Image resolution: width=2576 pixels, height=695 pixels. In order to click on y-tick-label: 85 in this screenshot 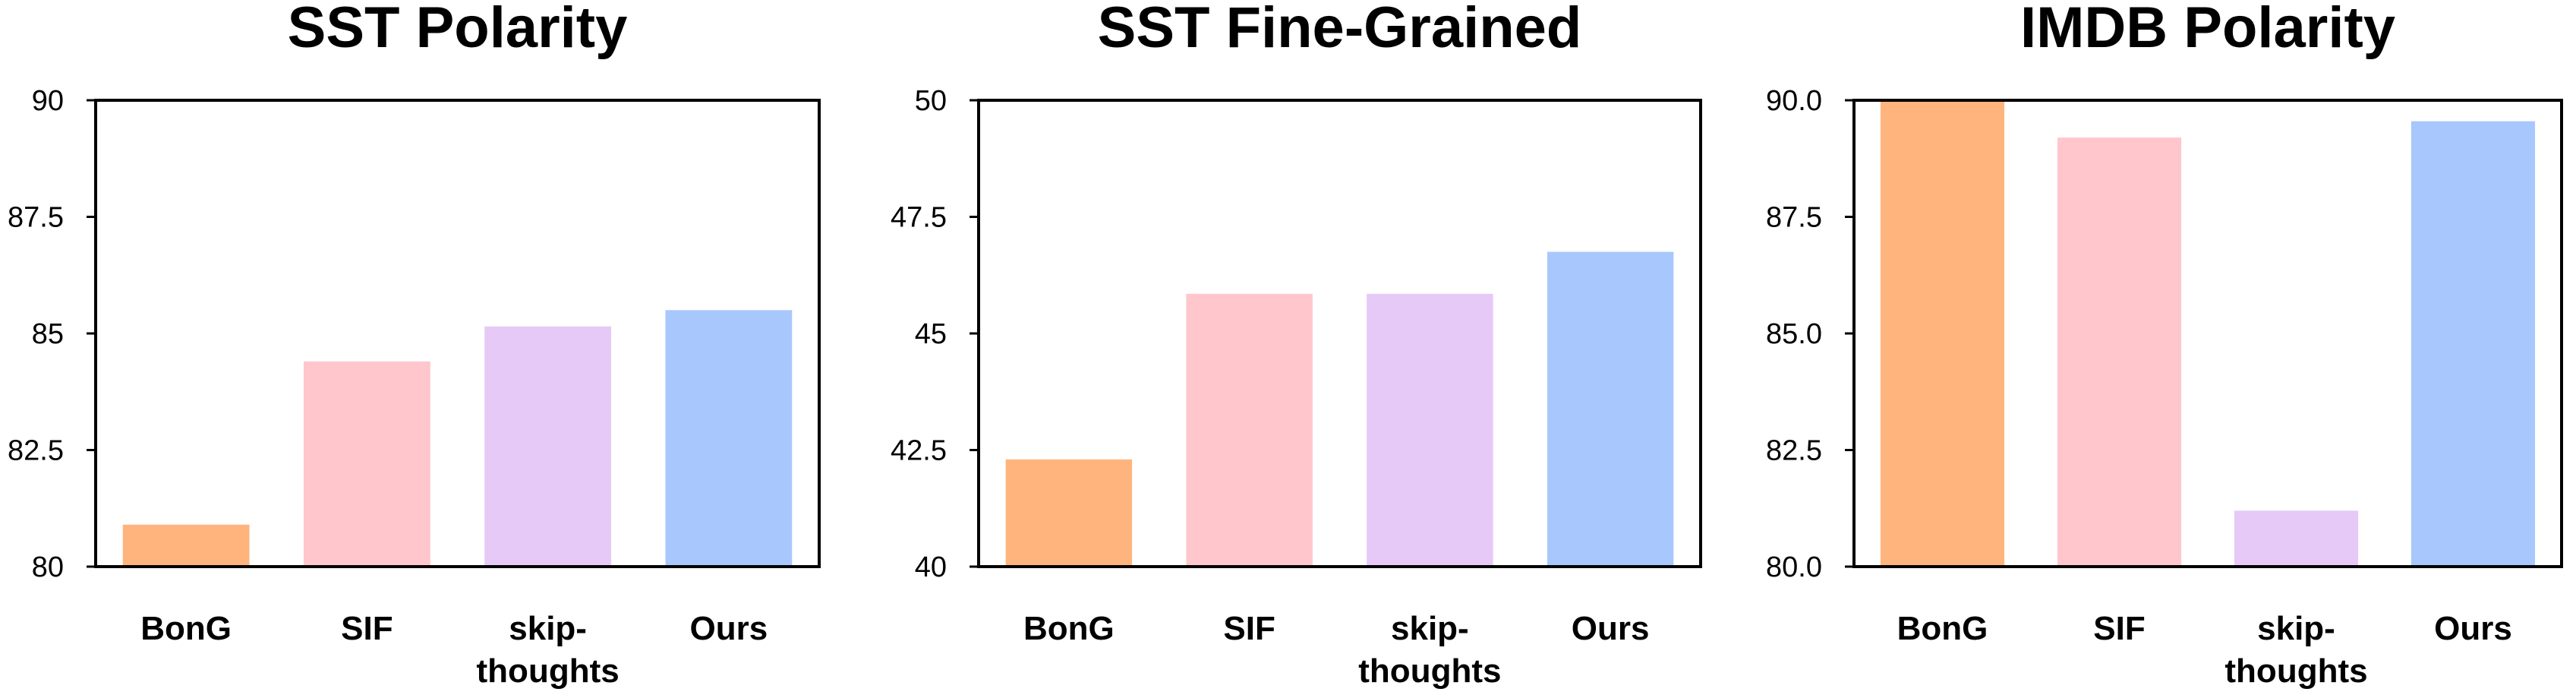, I will do `click(48, 334)`.